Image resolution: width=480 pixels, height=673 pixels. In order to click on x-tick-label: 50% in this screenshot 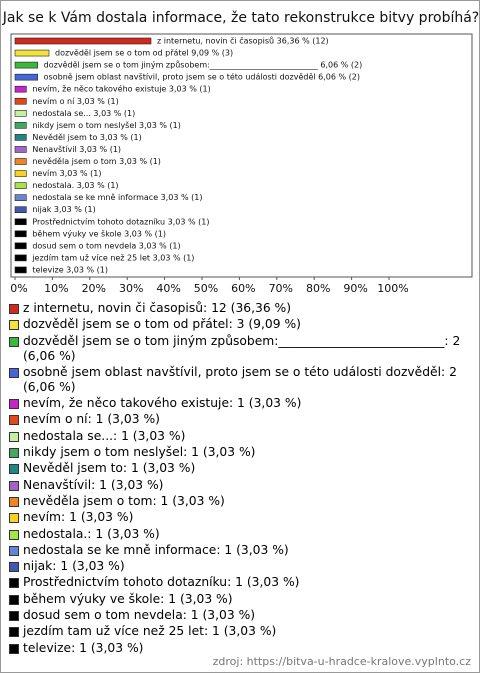, I will do `click(206, 288)`.